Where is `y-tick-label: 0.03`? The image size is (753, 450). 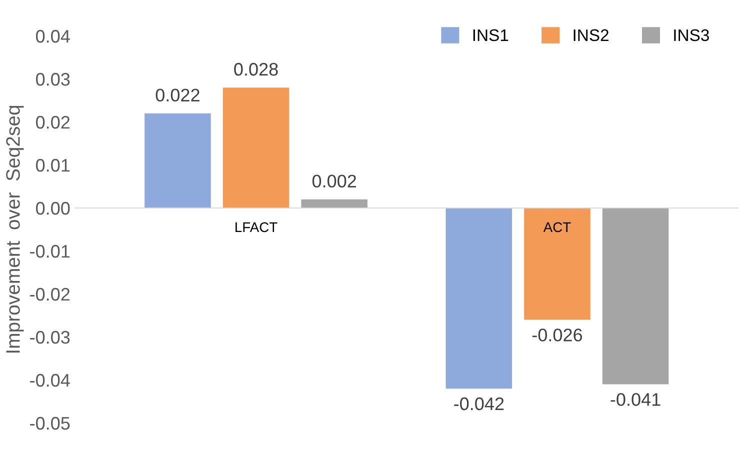
y-tick-label: 0.03 is located at coordinates (53, 79).